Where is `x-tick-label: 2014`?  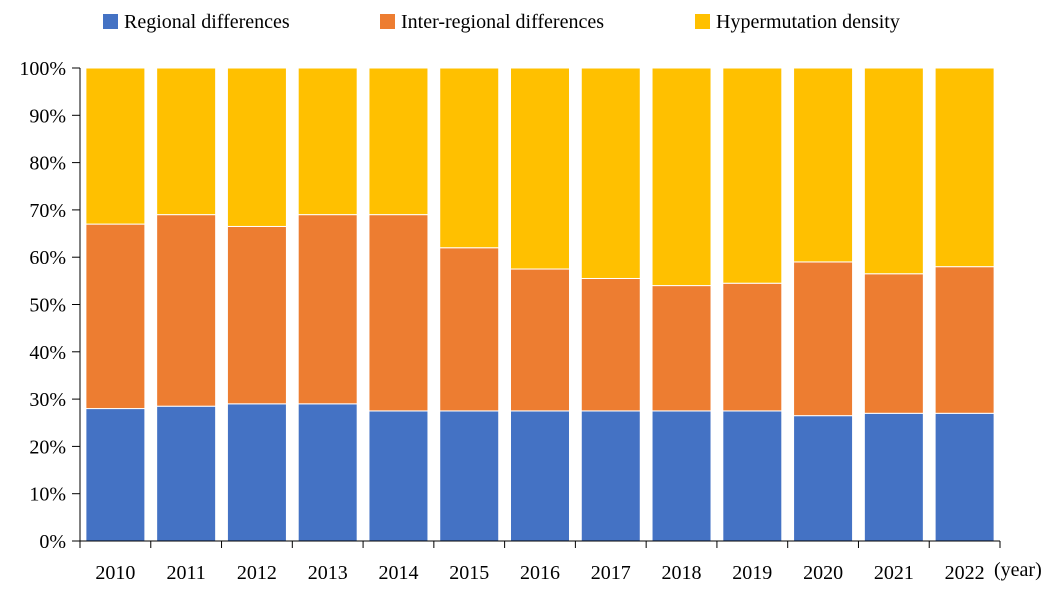 x-tick-label: 2014 is located at coordinates (398, 573).